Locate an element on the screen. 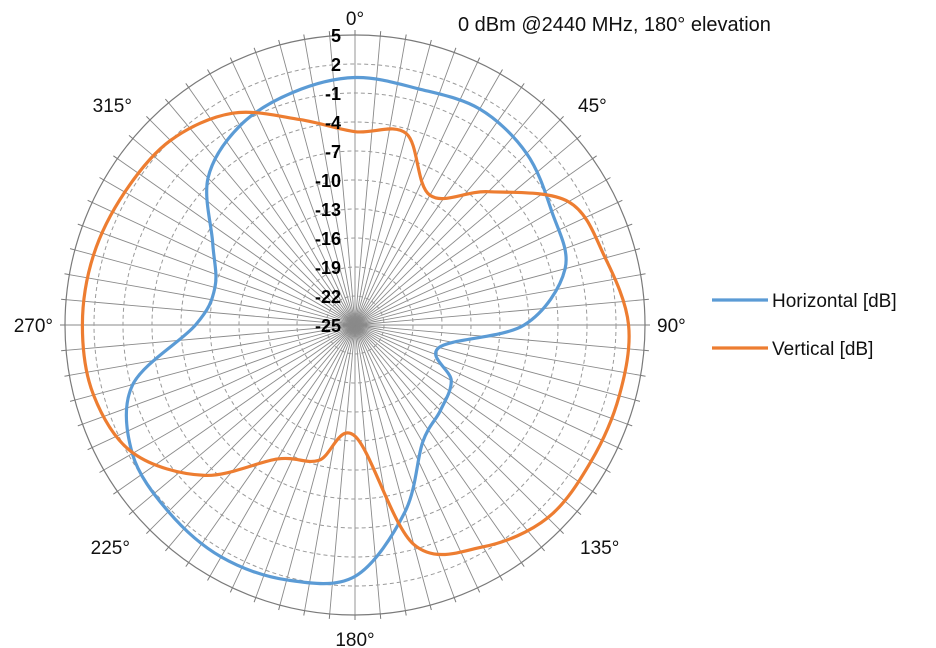 This screenshot has height=648, width=936. legend-label: Horizontal [dB] is located at coordinates (834, 301).